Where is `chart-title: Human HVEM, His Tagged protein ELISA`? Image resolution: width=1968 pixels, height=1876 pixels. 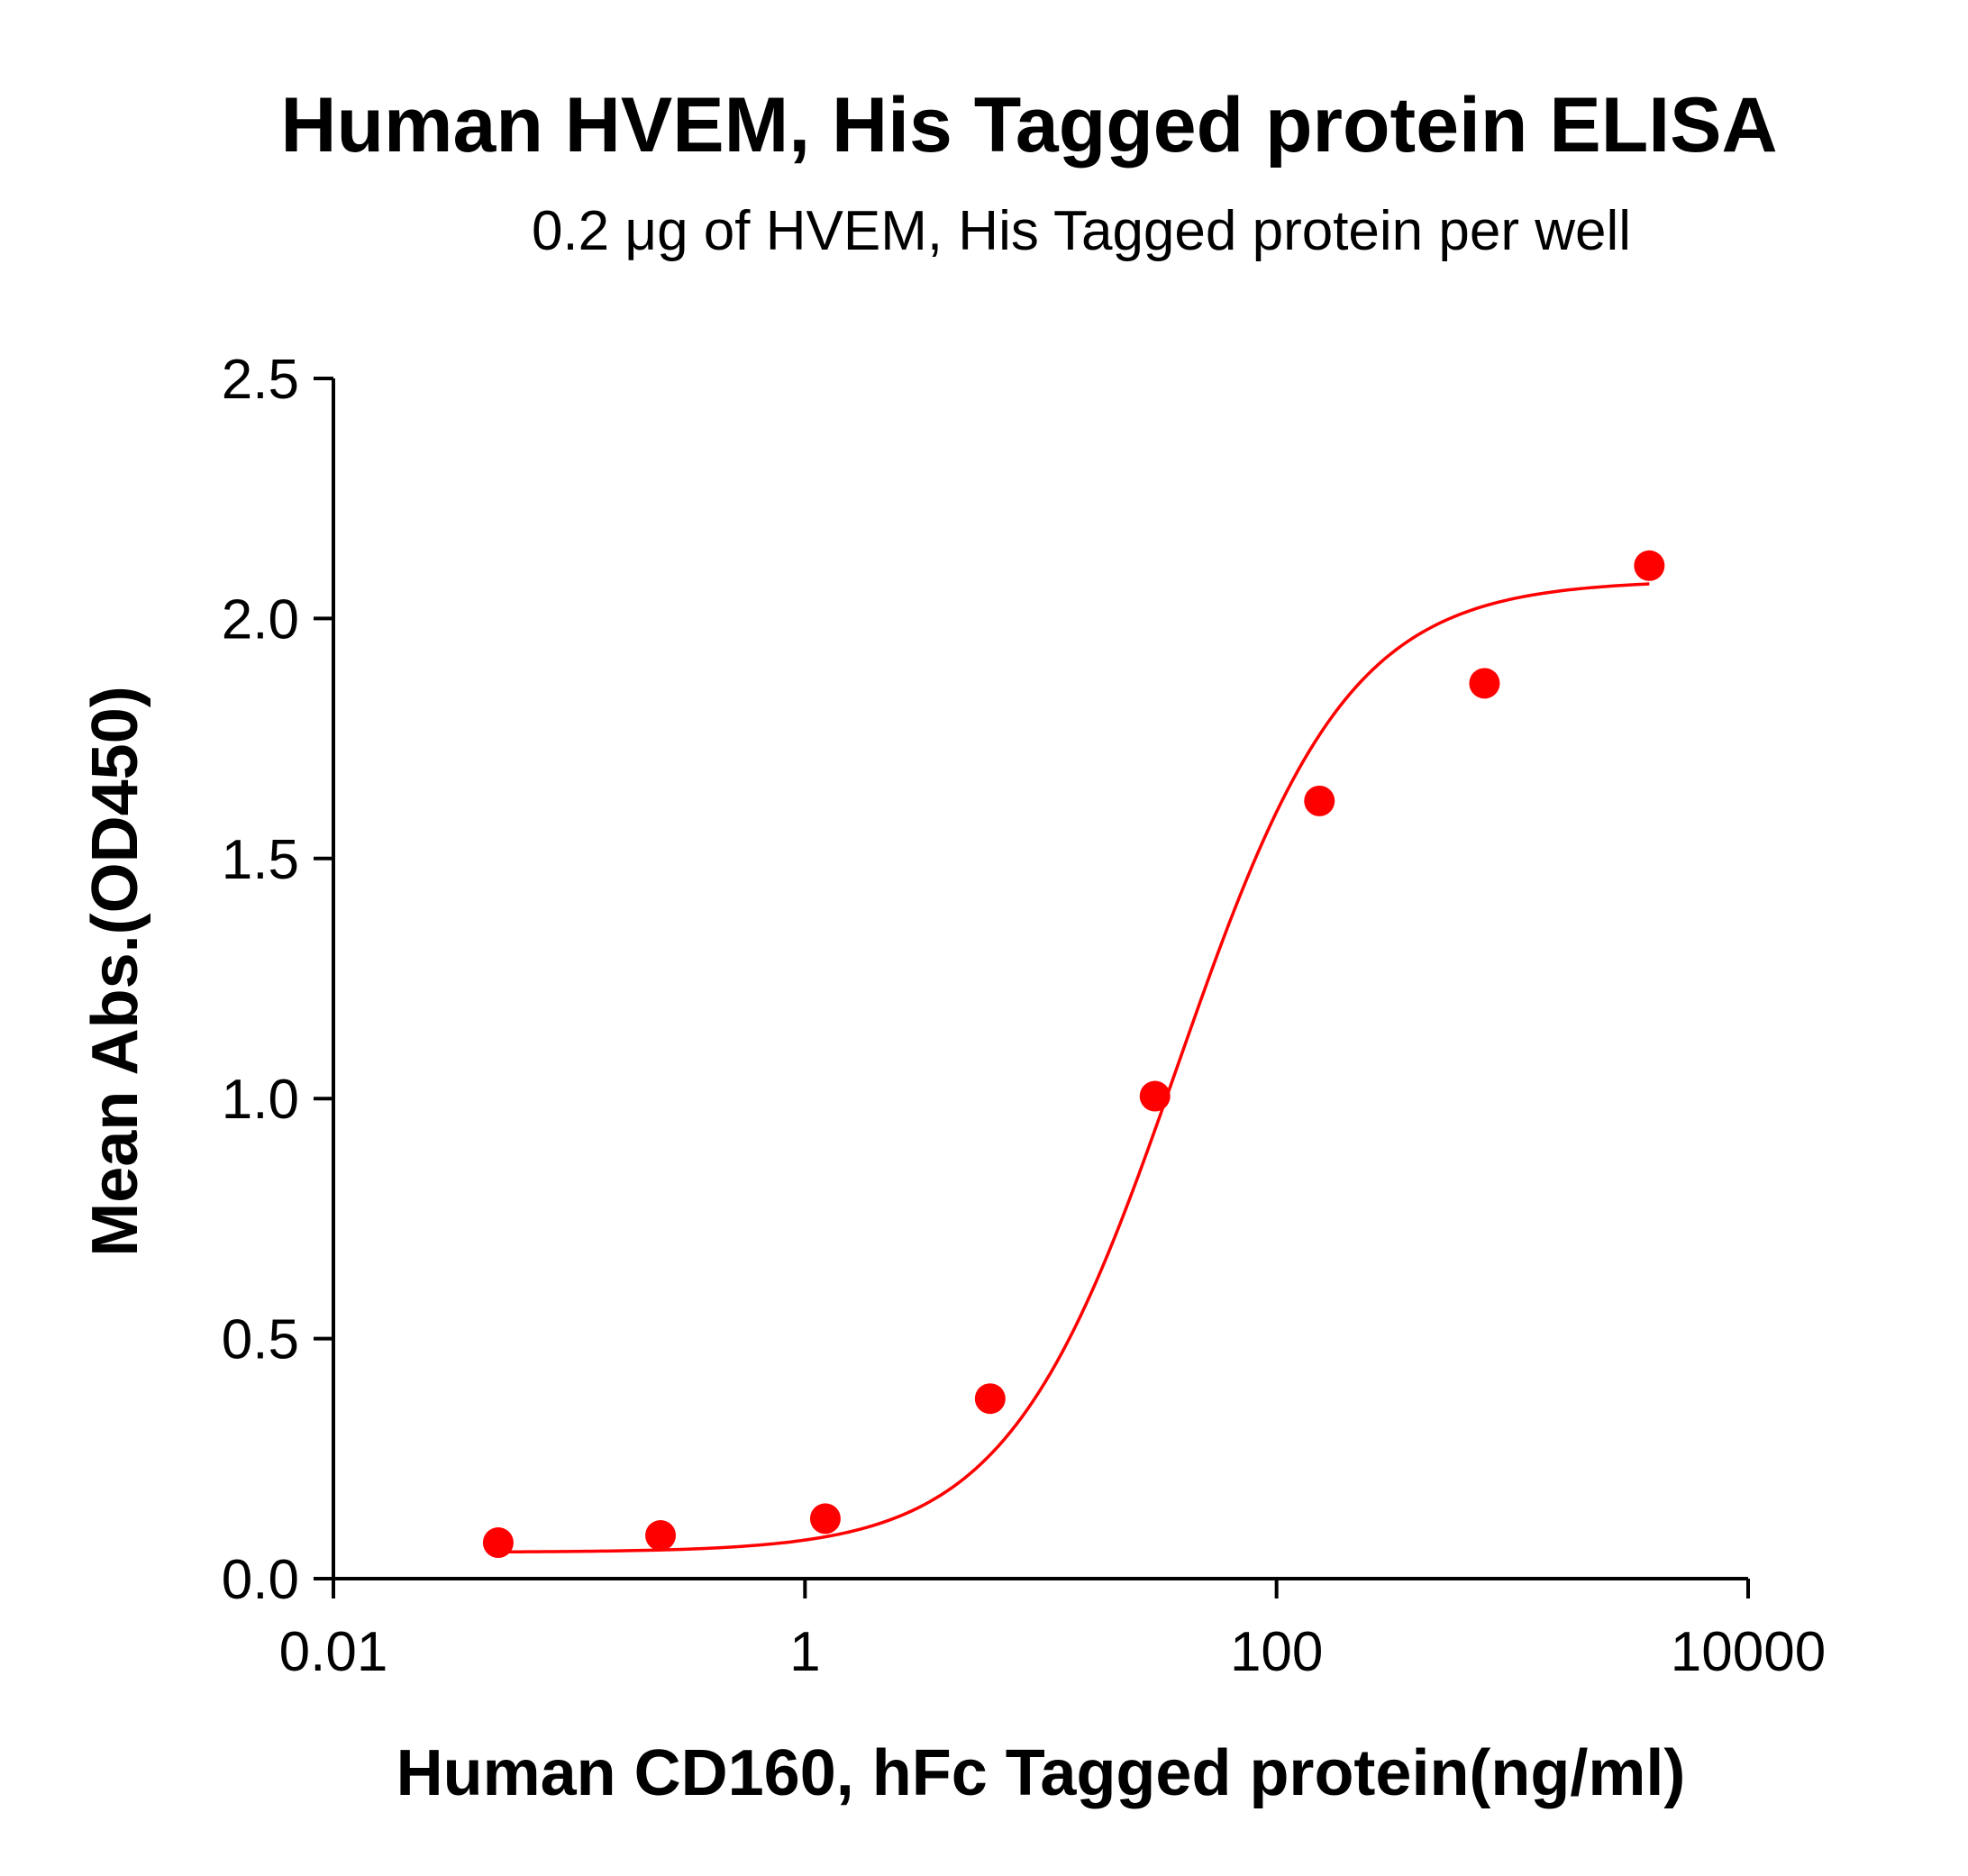
chart-title: Human HVEM, His Tagged protein ELISA is located at coordinates (1029, 125).